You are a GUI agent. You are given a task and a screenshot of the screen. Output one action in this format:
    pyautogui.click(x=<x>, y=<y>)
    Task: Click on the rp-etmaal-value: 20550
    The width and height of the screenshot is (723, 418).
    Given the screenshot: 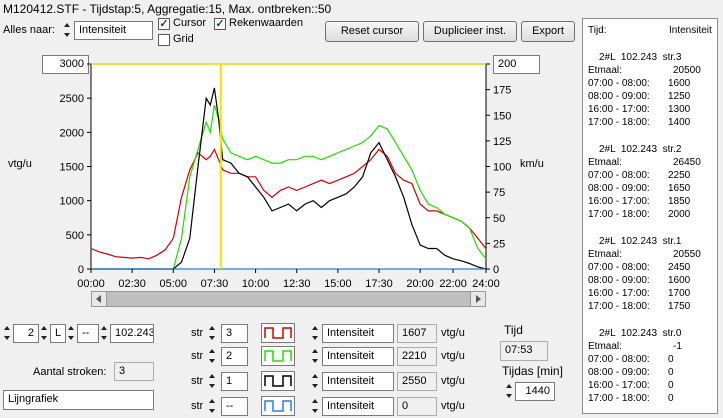 What is the action you would take?
    pyautogui.click(x=687, y=254)
    